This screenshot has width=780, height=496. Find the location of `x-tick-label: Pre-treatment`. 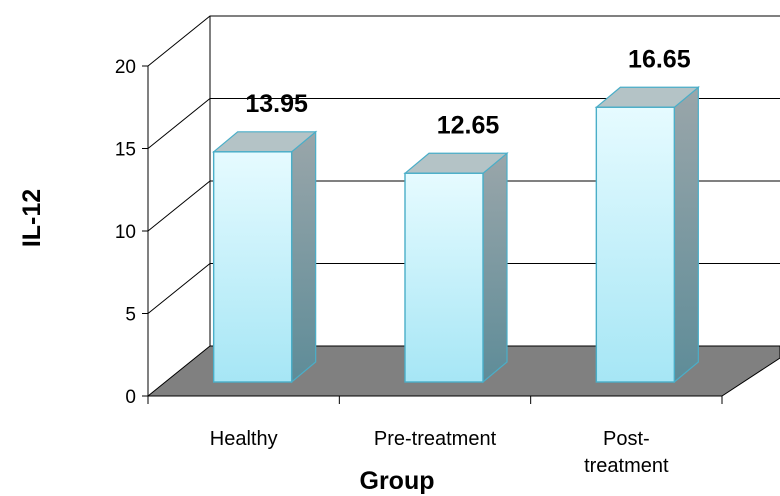

x-tick-label: Pre-treatment is located at coordinates (435, 439).